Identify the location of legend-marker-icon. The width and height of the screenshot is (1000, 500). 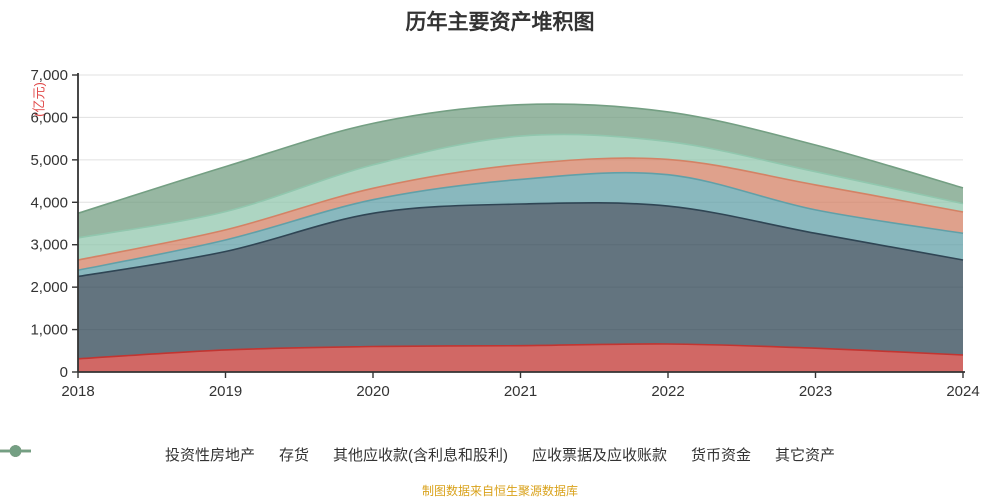
(15, 451).